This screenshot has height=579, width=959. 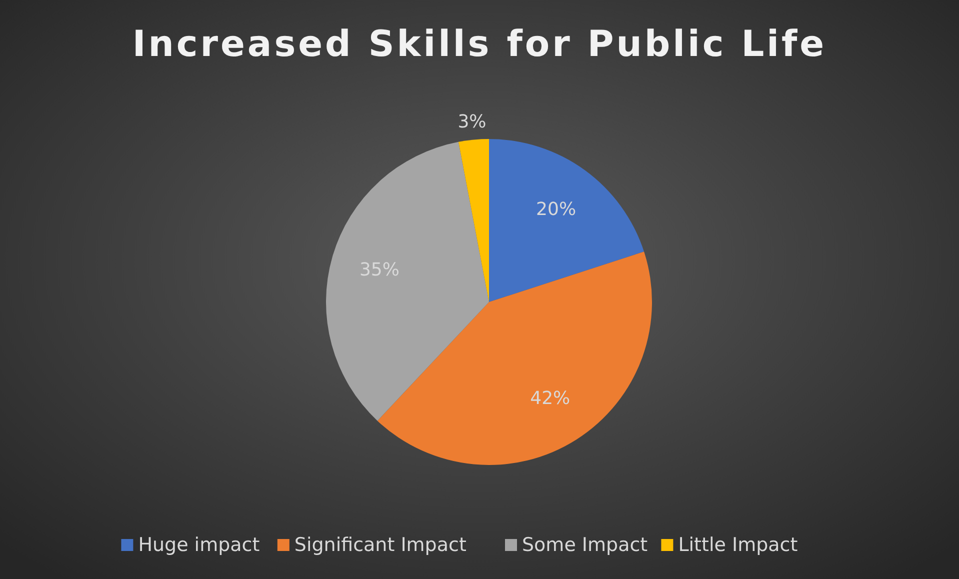 I want to click on legend-label: Little Impact, so click(x=738, y=545).